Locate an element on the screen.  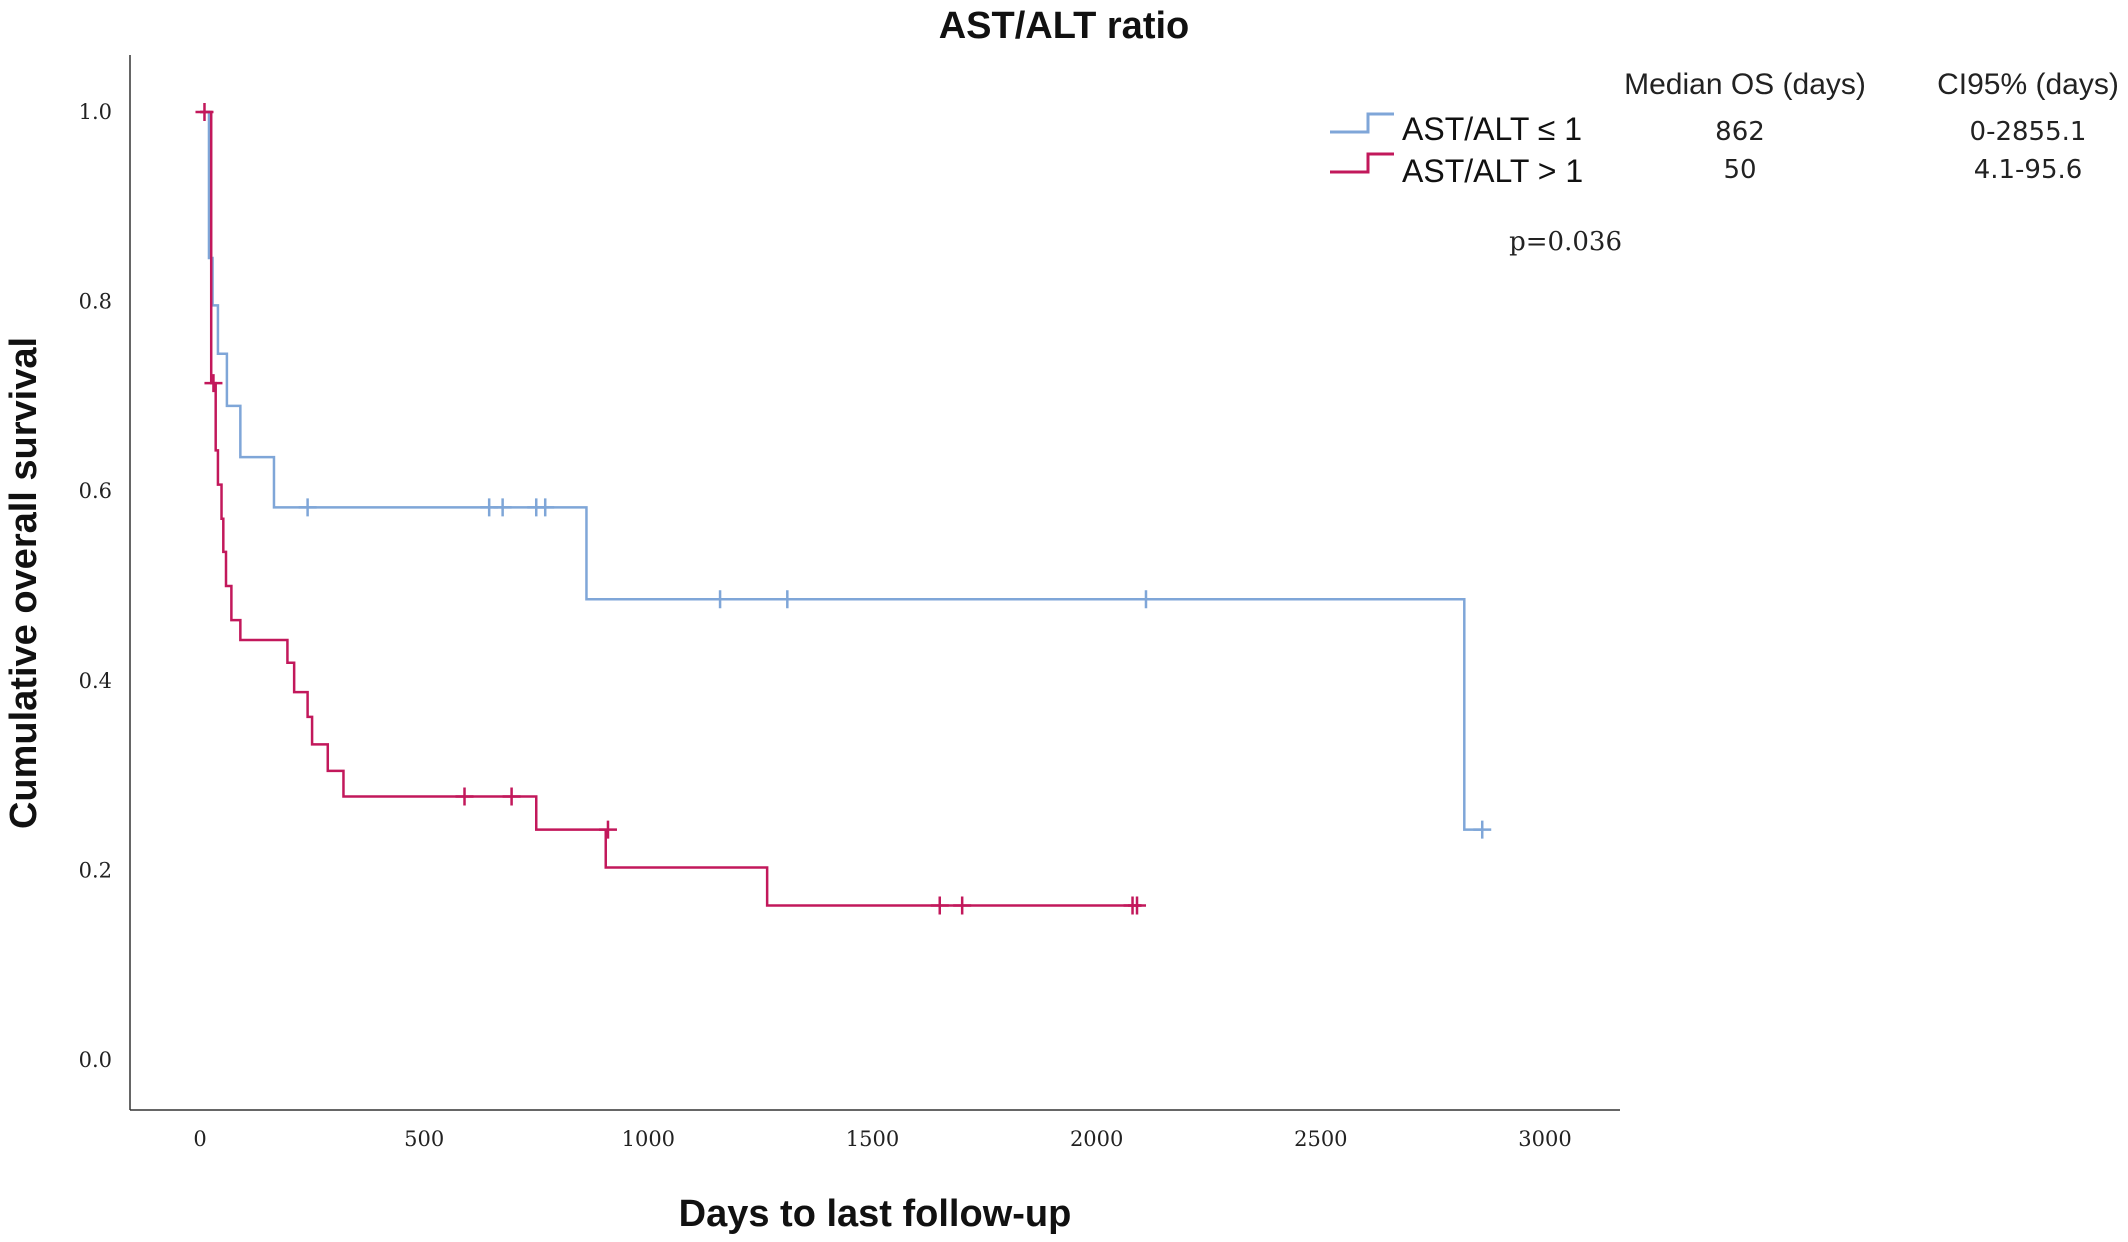
legend-label-series-1: AST/ALT ≤ 1 is located at coordinates (1492, 129).